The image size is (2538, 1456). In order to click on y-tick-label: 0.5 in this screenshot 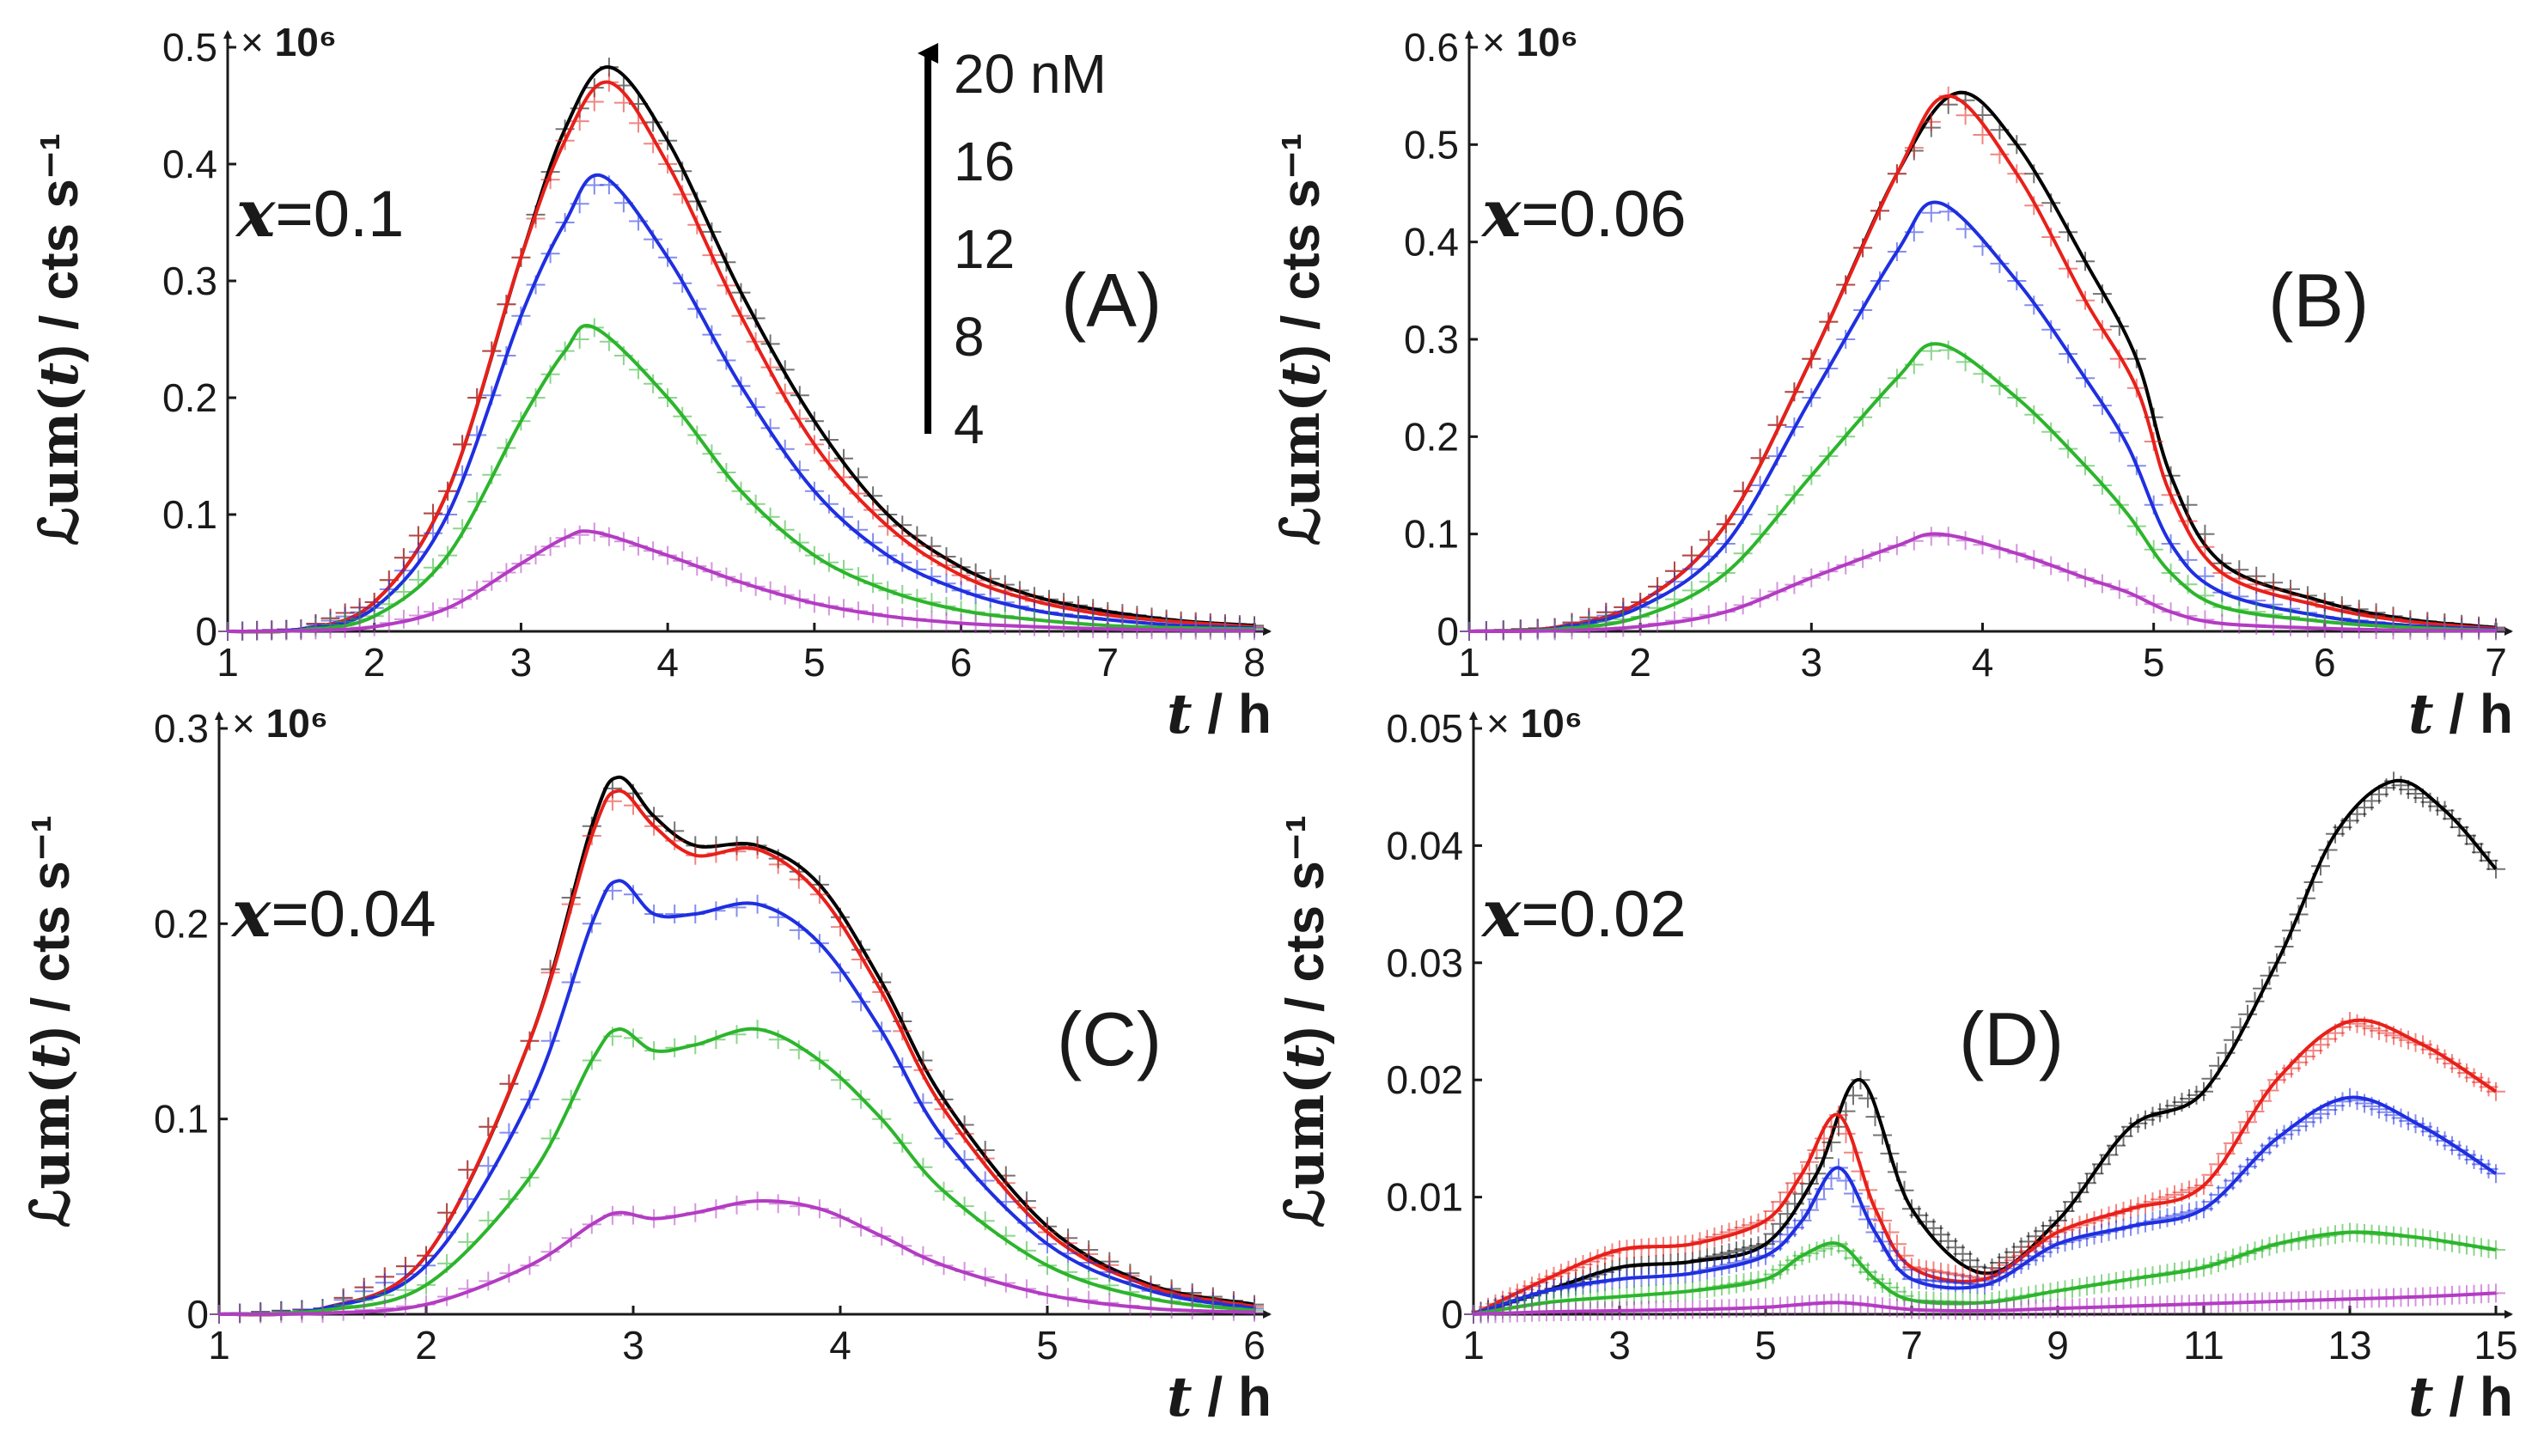, I will do `click(1431, 144)`.